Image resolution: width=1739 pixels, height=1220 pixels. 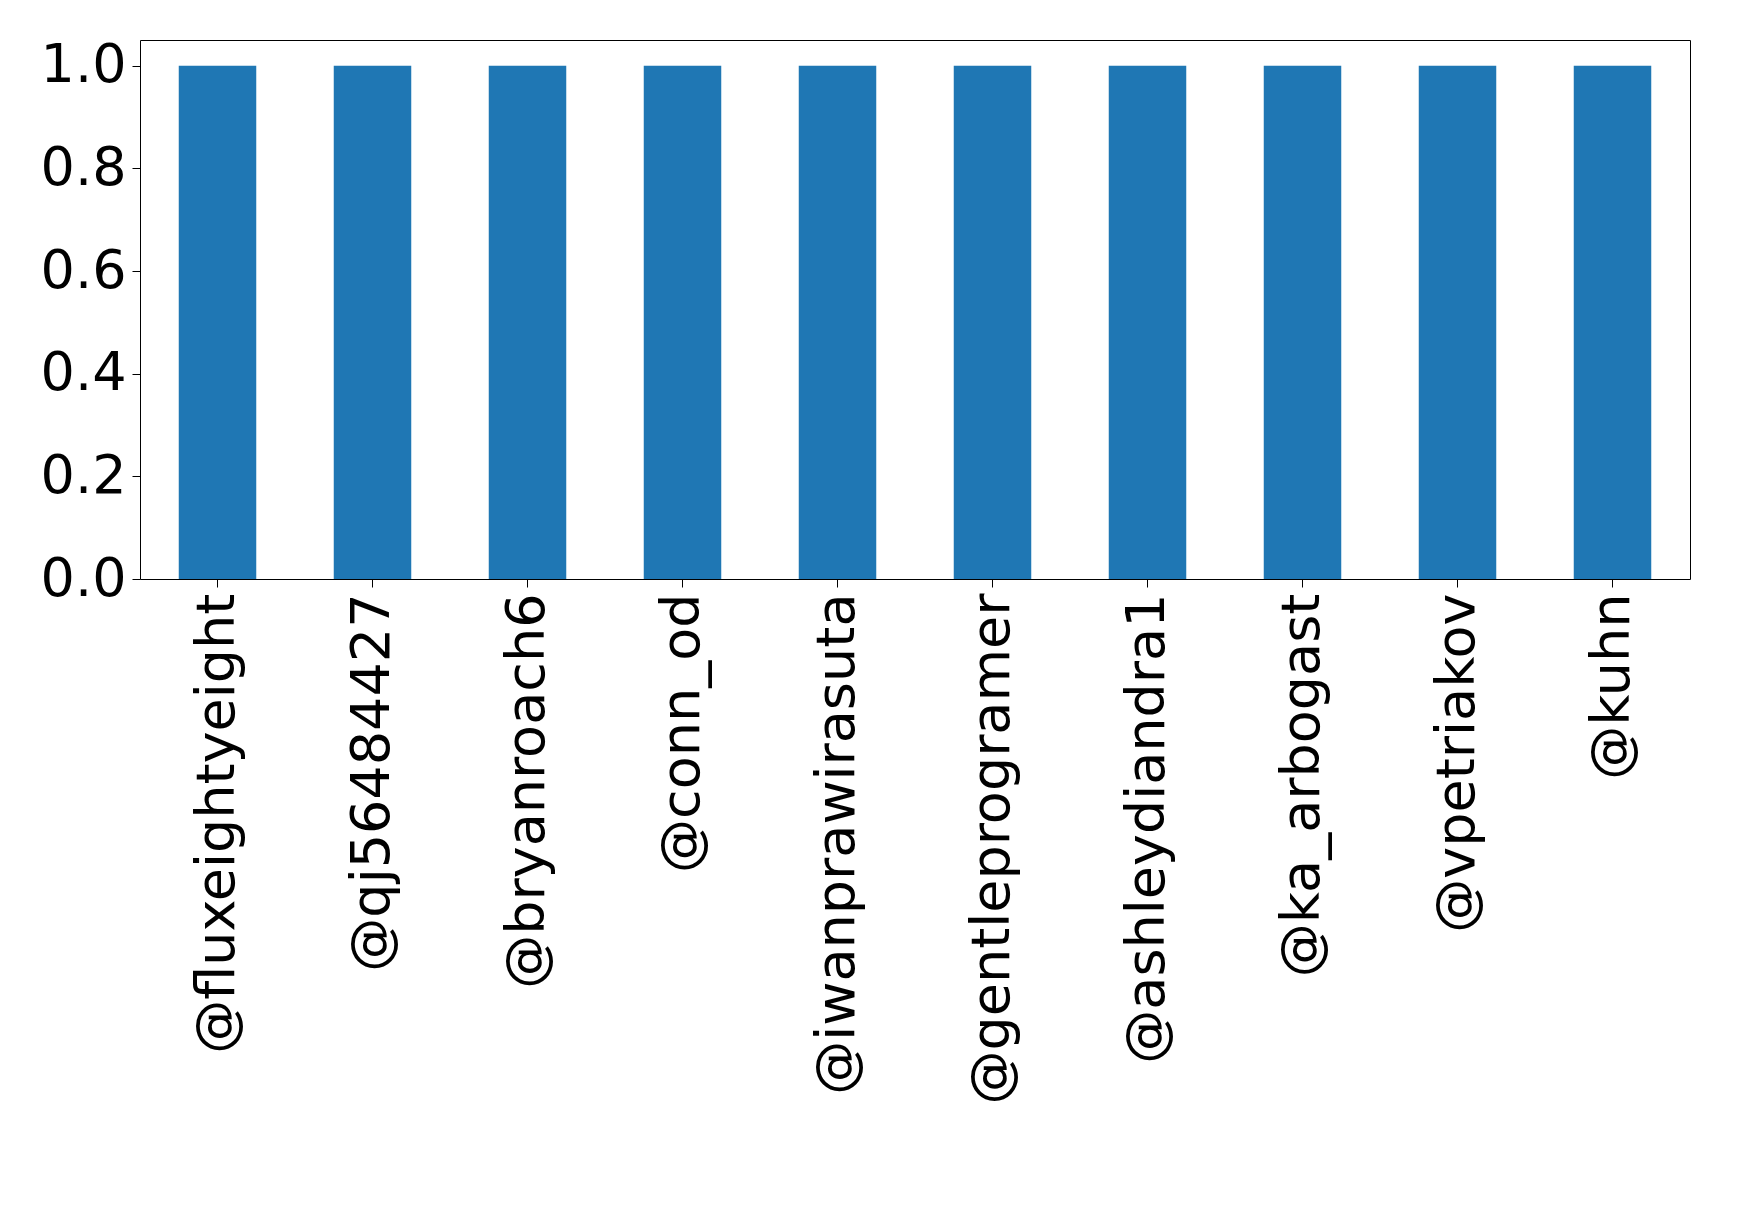 I want to click on x-tick-label: @bryanroach6, so click(x=525, y=791).